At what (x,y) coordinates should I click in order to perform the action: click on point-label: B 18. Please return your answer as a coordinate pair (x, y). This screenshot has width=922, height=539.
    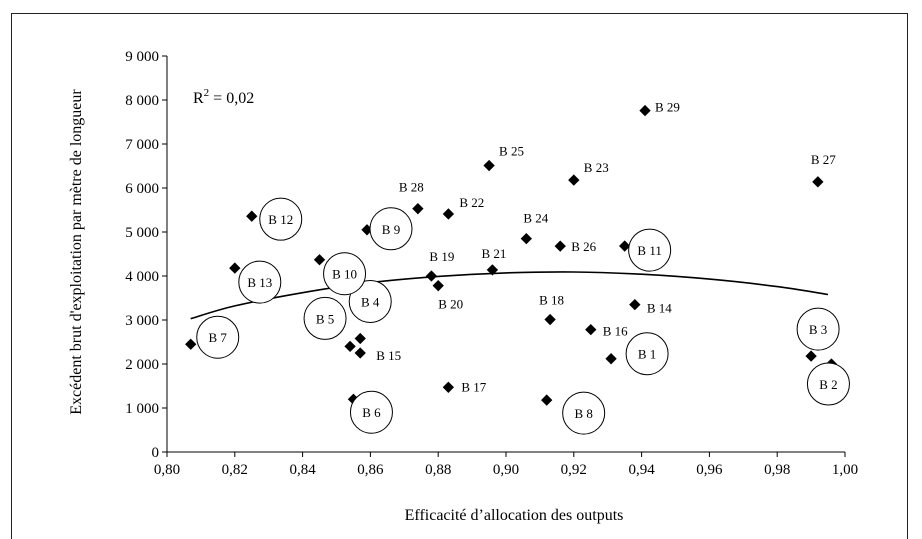
    Looking at the image, I should click on (551, 300).